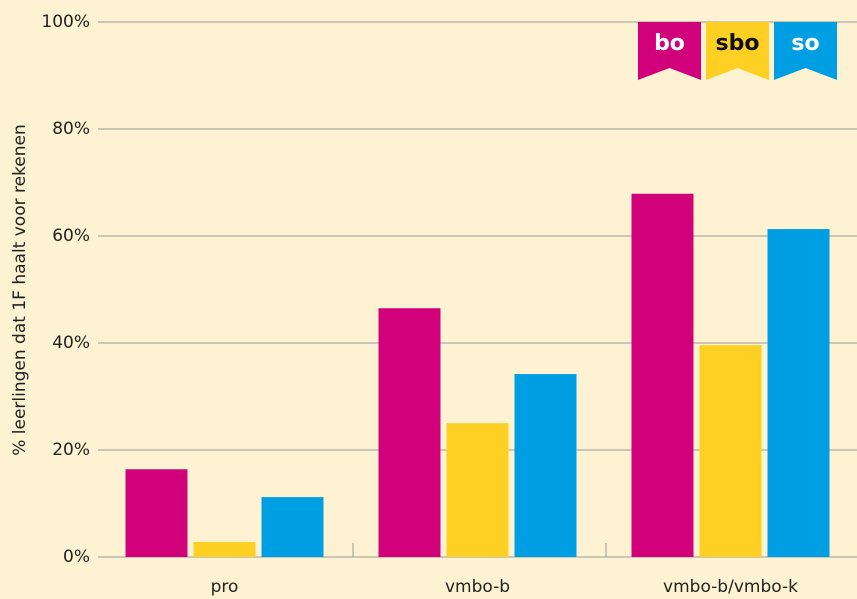 This screenshot has width=857, height=599. Describe the element at coordinates (71, 129) in the screenshot. I see `y-tick-label: 80%` at that location.